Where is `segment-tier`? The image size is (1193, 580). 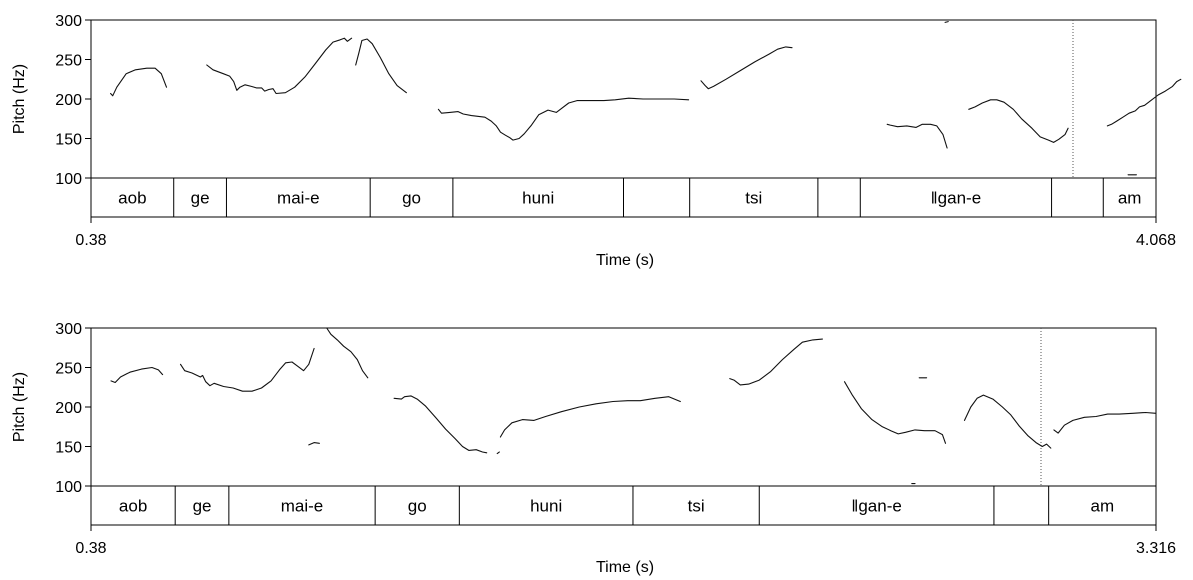 segment-tier is located at coordinates (623, 505).